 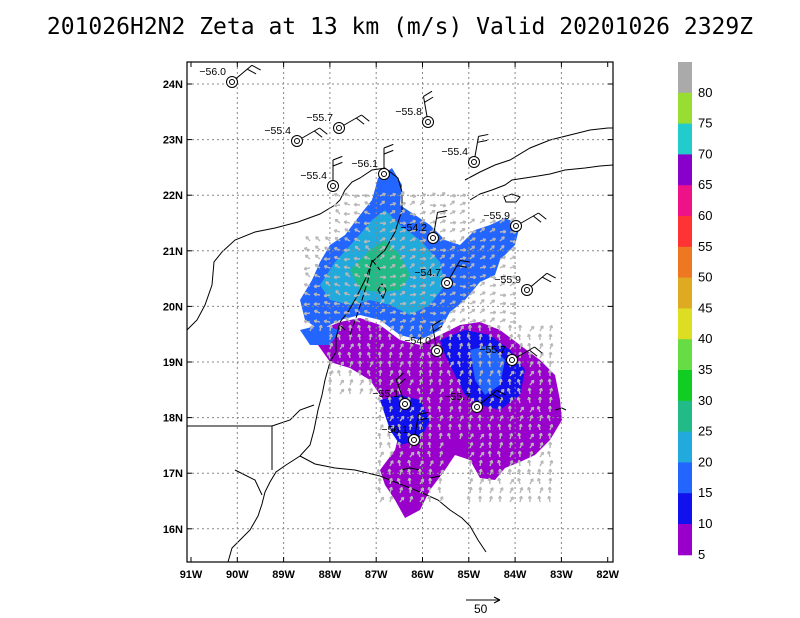 What do you see at coordinates (515, 575) in the screenshot?
I see `lon-tick-label: 84W` at bounding box center [515, 575].